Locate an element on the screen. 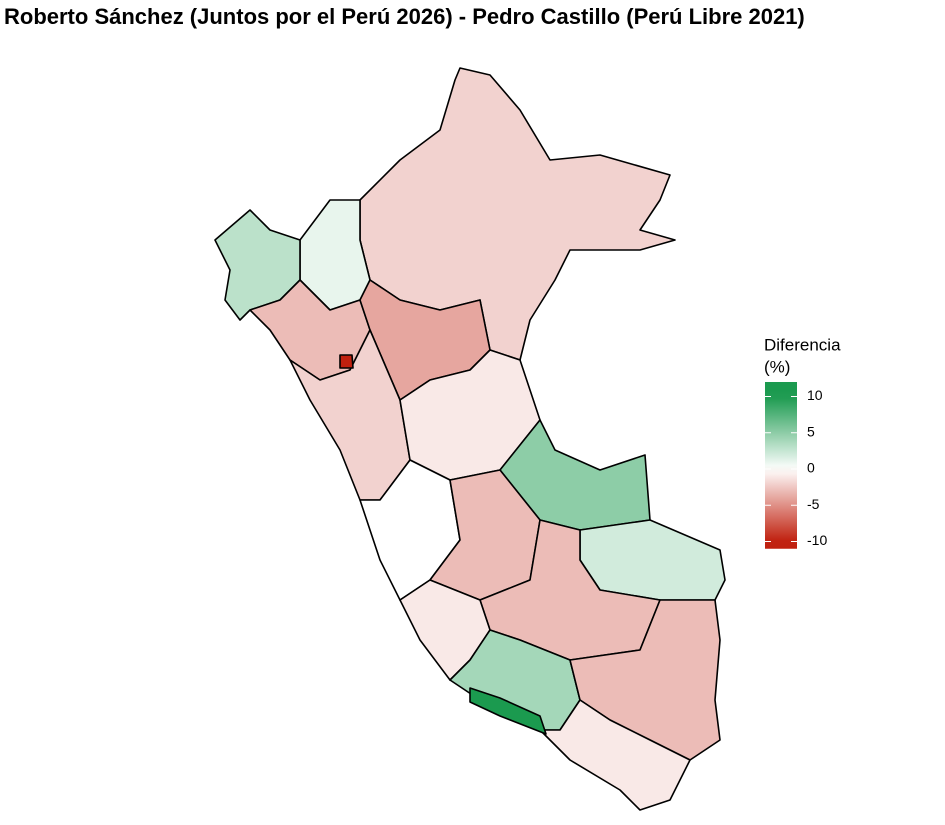 The width and height of the screenshot is (945, 825). colorbar is located at coordinates (781, 465).